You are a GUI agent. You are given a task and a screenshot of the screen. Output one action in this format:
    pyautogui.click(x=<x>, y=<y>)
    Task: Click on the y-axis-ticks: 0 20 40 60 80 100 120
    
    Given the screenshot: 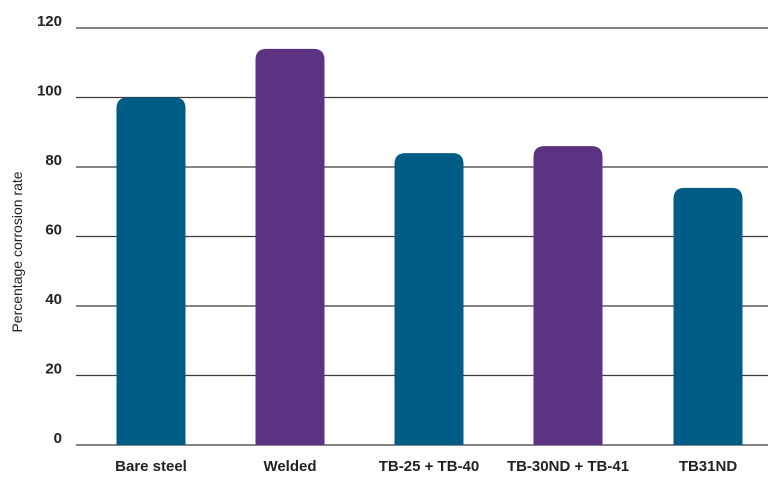 What is the action you would take?
    pyautogui.click(x=49, y=230)
    